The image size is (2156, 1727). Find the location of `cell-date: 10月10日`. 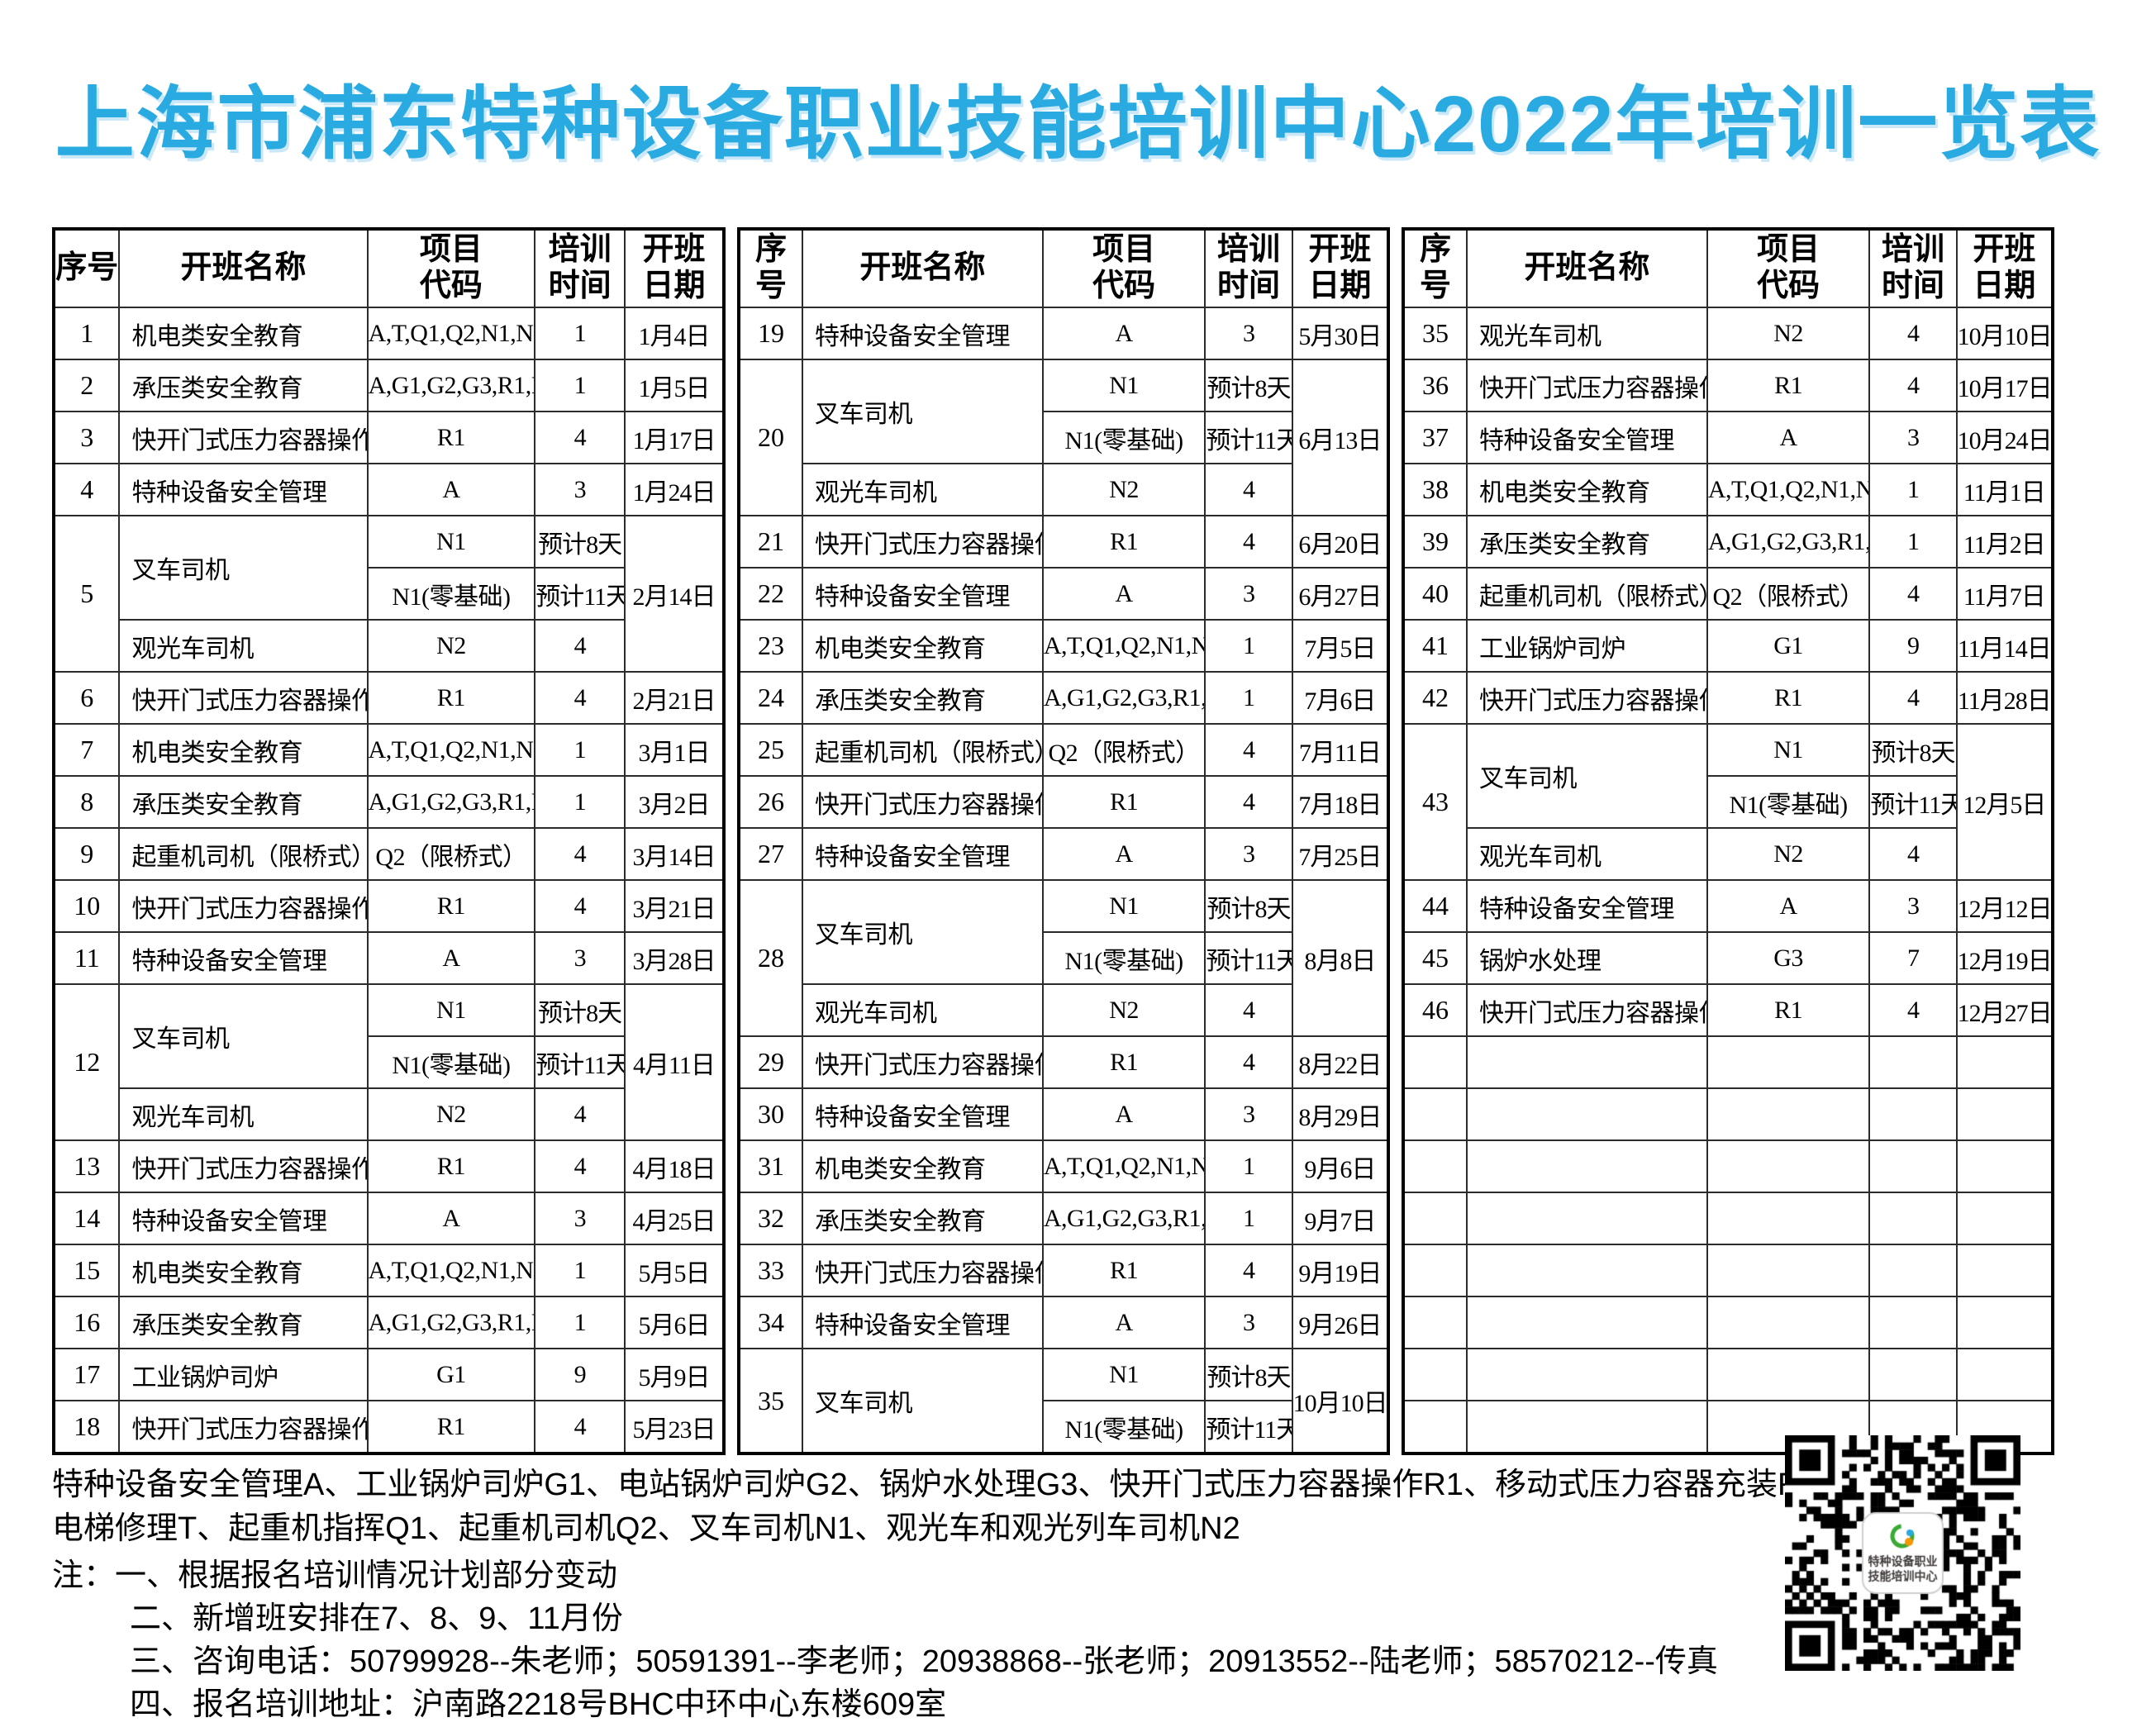

cell-date: 10月10日 is located at coordinates (2004, 333).